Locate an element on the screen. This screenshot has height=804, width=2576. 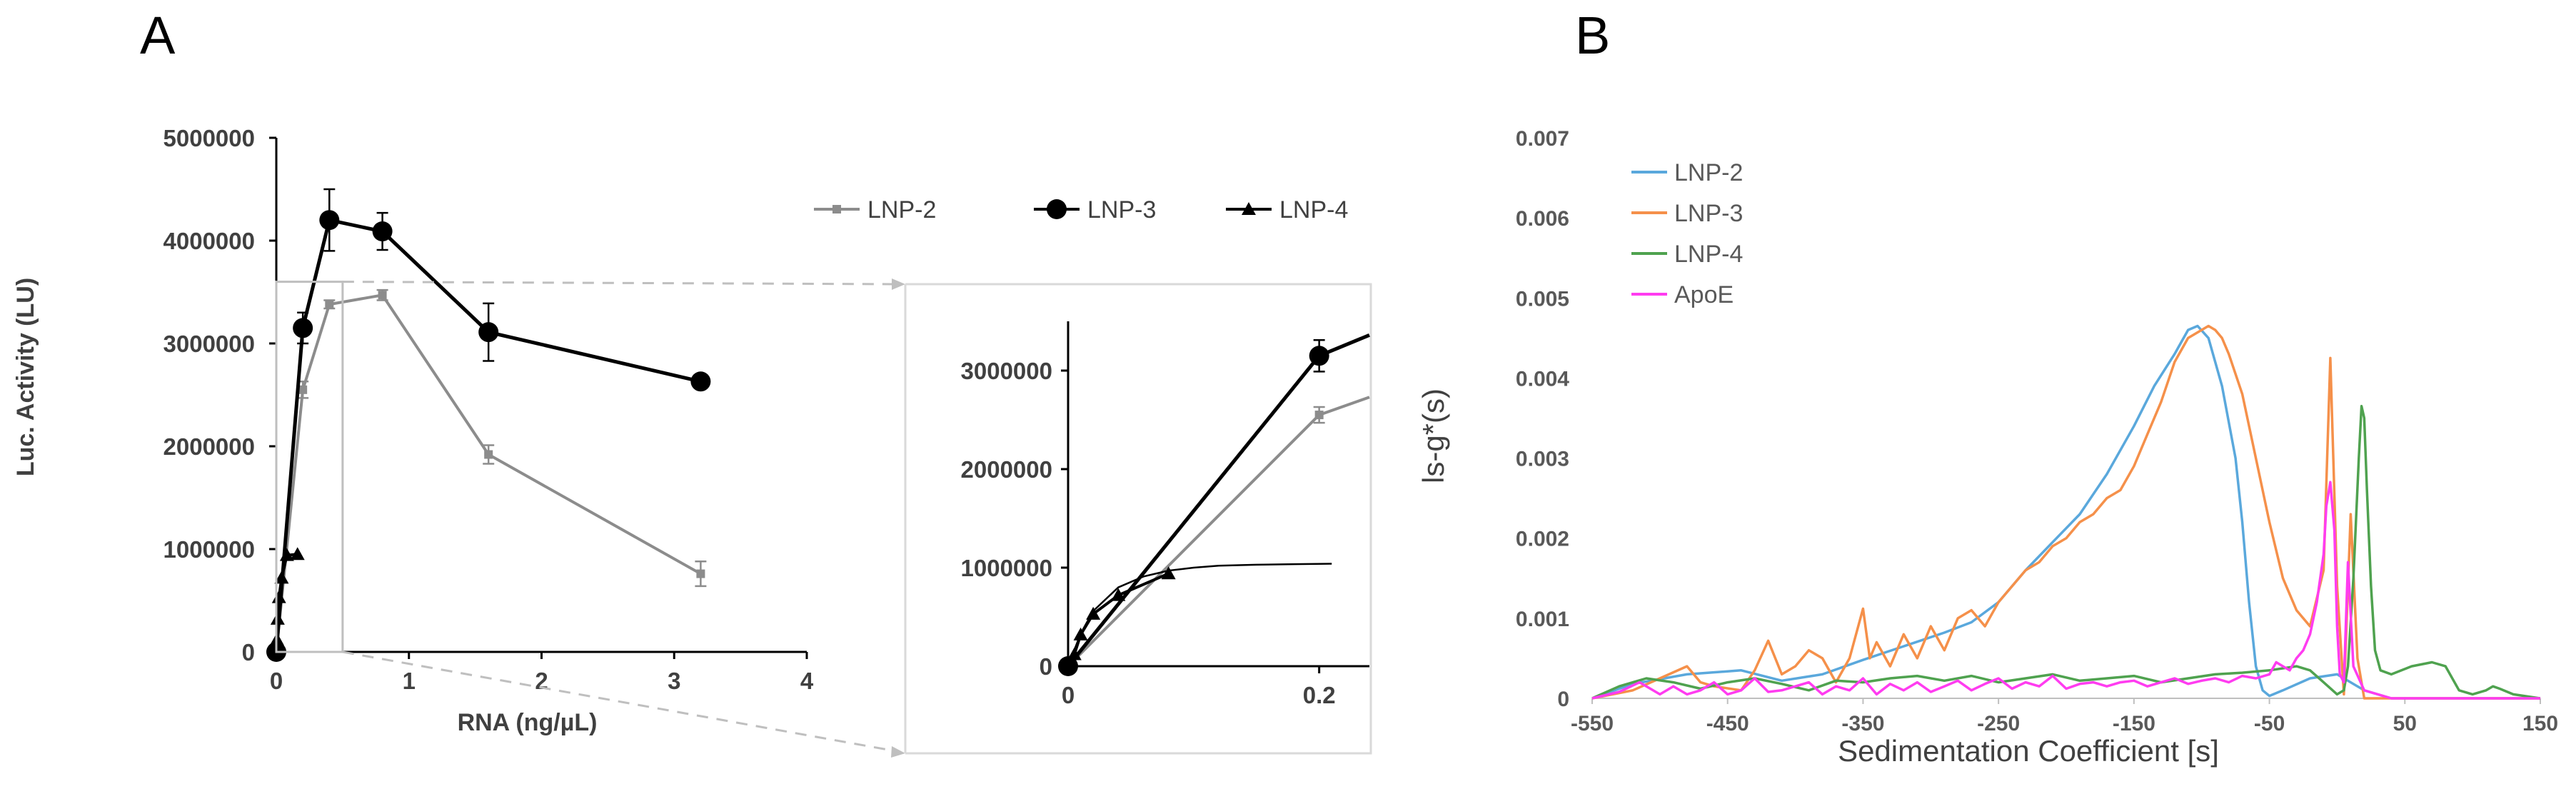
b-y-tick-label: 0.003 is located at coordinates (1542, 460).